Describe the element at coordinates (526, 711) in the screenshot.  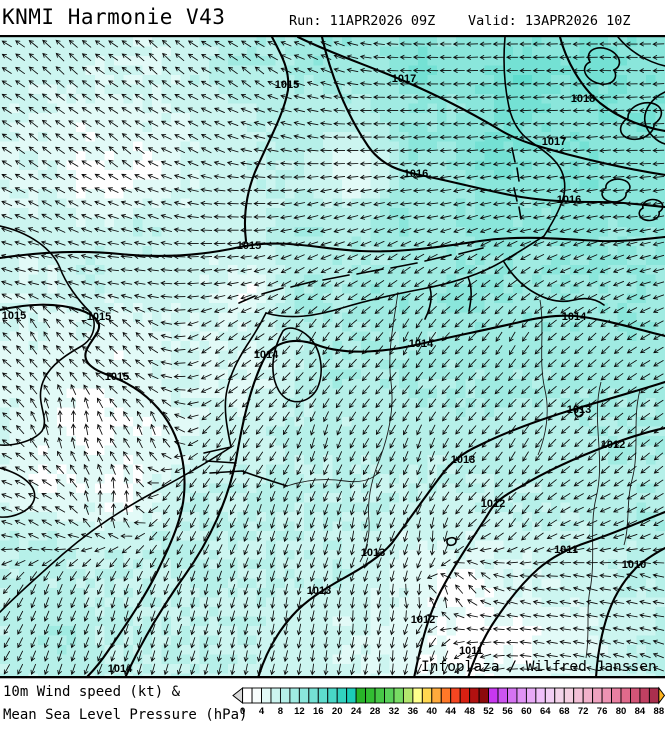
I see `colorbar-tick: 60` at that location.